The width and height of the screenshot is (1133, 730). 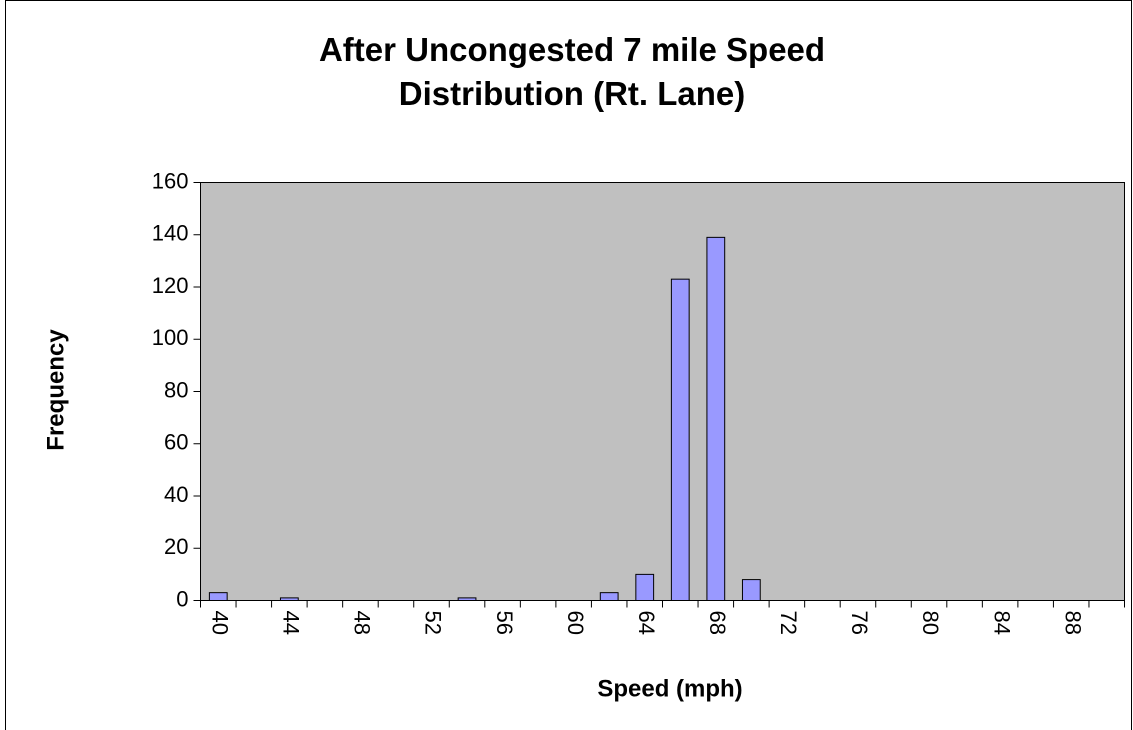 What do you see at coordinates (176, 494) in the screenshot?
I see `y-tick-label: 40` at bounding box center [176, 494].